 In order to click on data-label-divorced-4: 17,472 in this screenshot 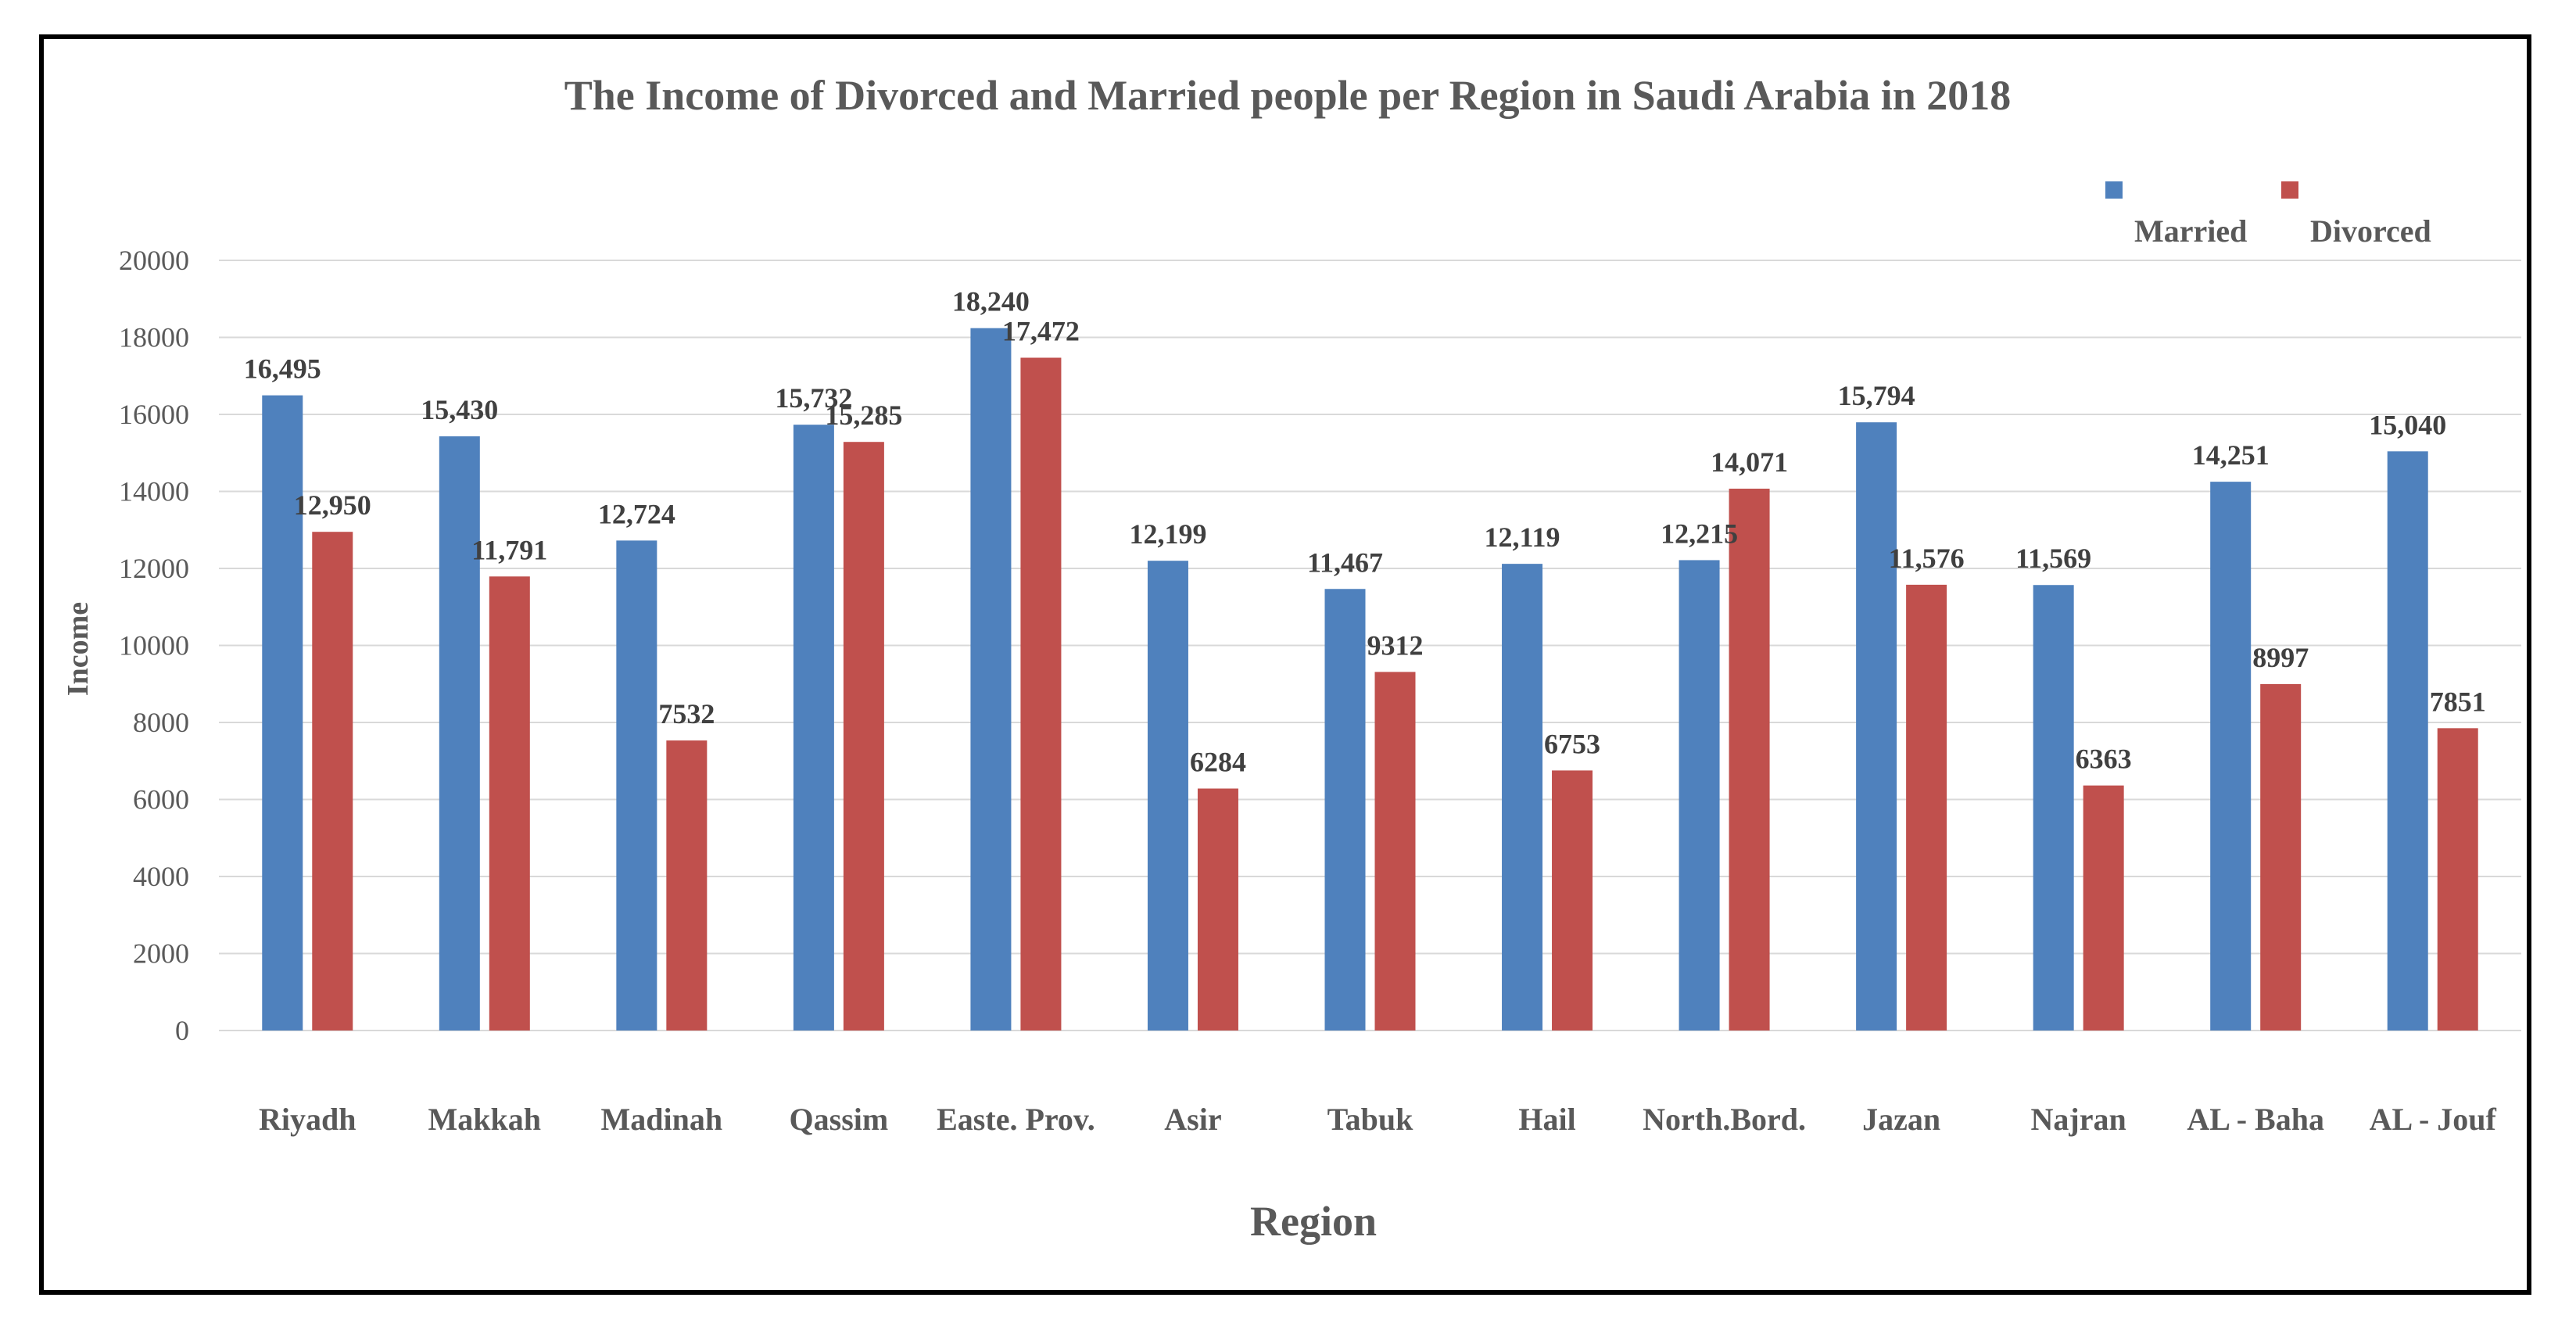, I will do `click(1041, 331)`.